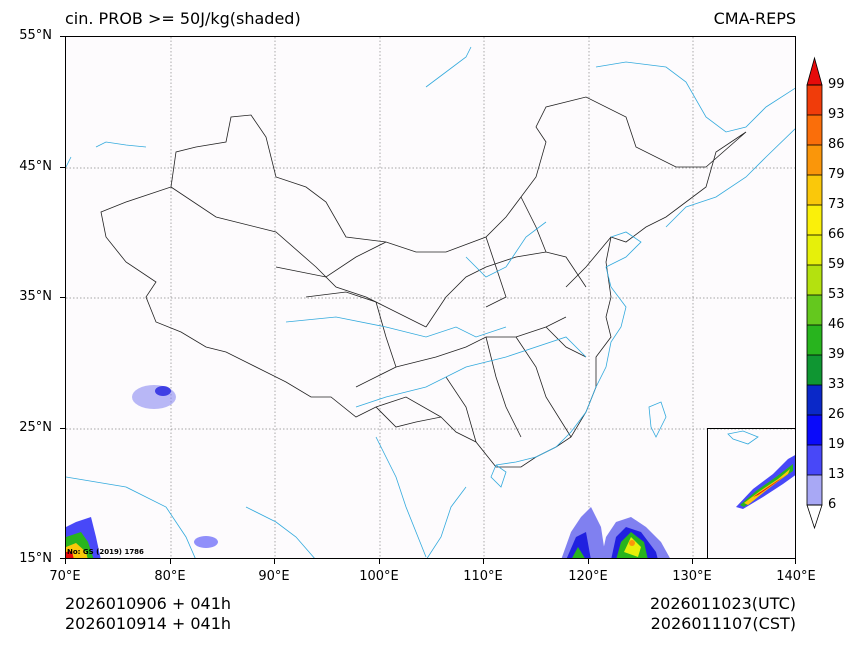 This screenshot has height=647, width=860. Describe the element at coordinates (692, 576) in the screenshot. I see `lon-label-130e: 130°E` at that location.